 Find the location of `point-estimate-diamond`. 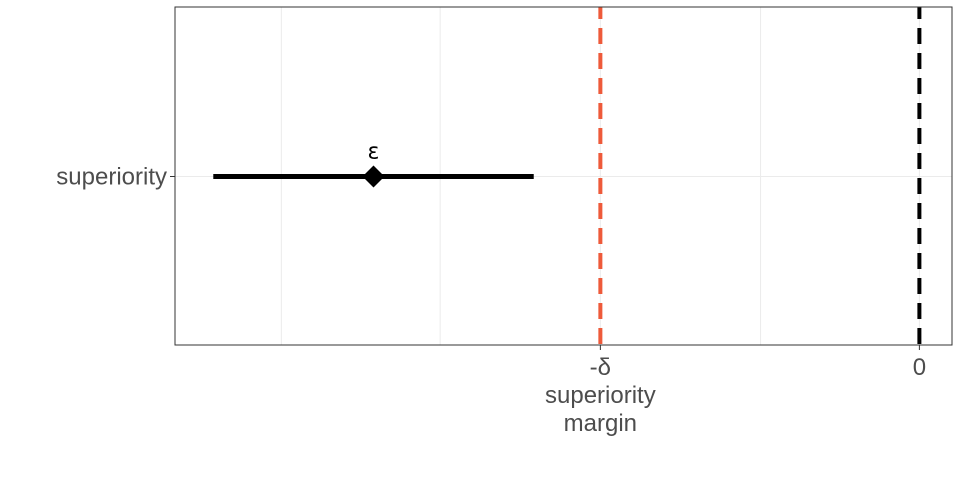

point-estimate-diamond is located at coordinates (373, 176).